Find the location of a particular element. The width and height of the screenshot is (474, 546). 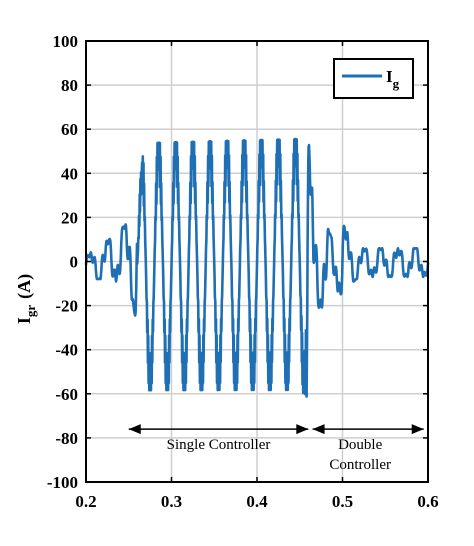

x-tick-label-2: 0.4 is located at coordinates (257, 501).